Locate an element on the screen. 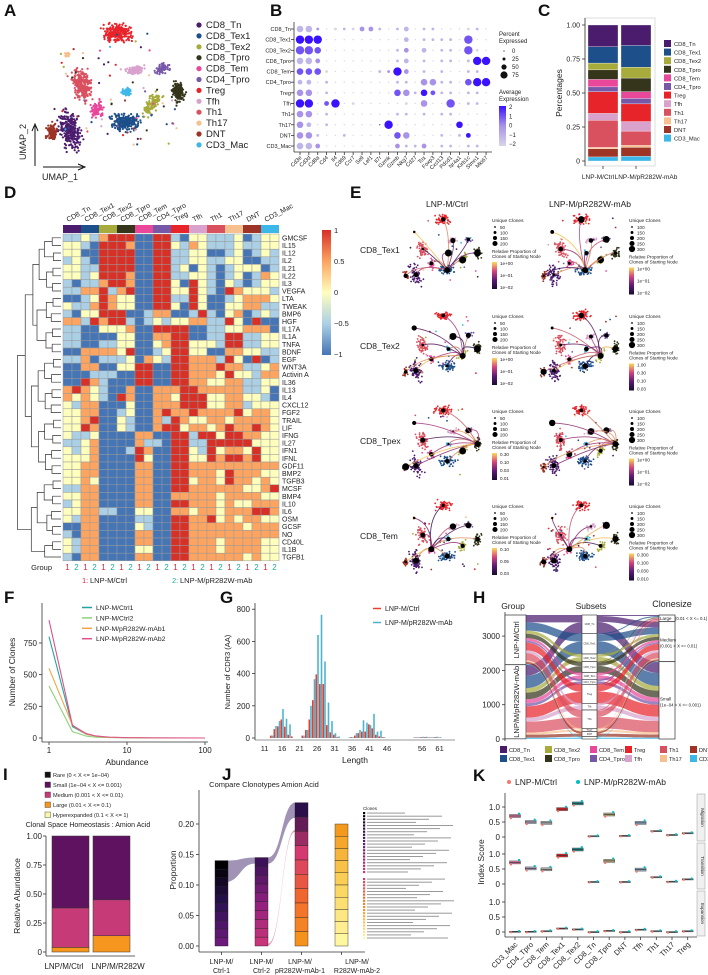 The height and width of the screenshot is (975, 708). row-label: VEGFA is located at coordinates (294, 292).